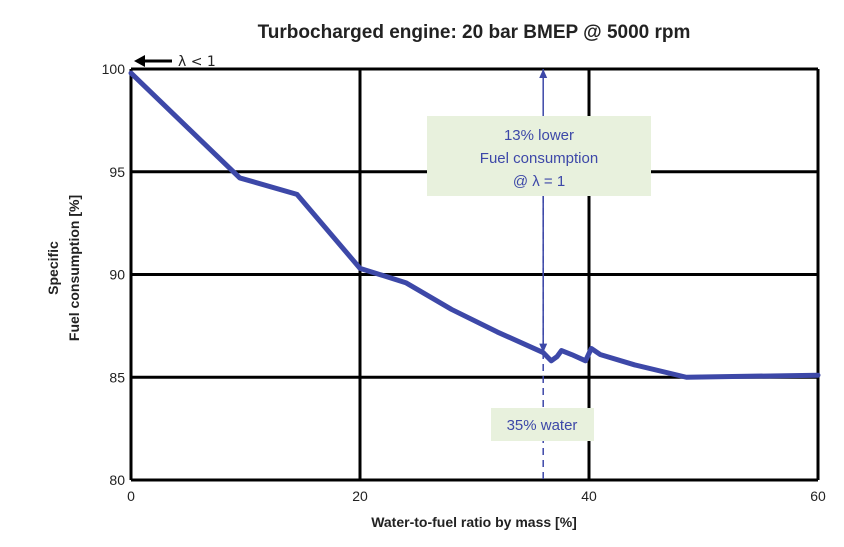 The width and height of the screenshot is (844, 547). I want to click on vline-label: 35% water, so click(542, 425).